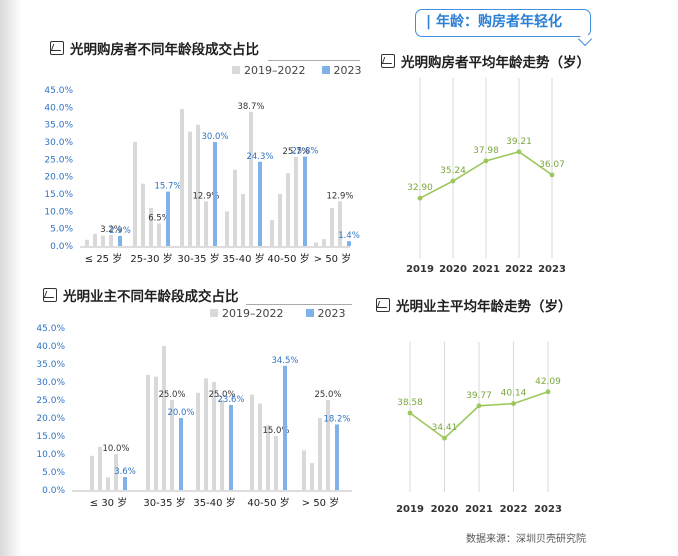 The height and width of the screenshot is (556, 678). I want to click on point-value-label: 32.90, so click(420, 188).